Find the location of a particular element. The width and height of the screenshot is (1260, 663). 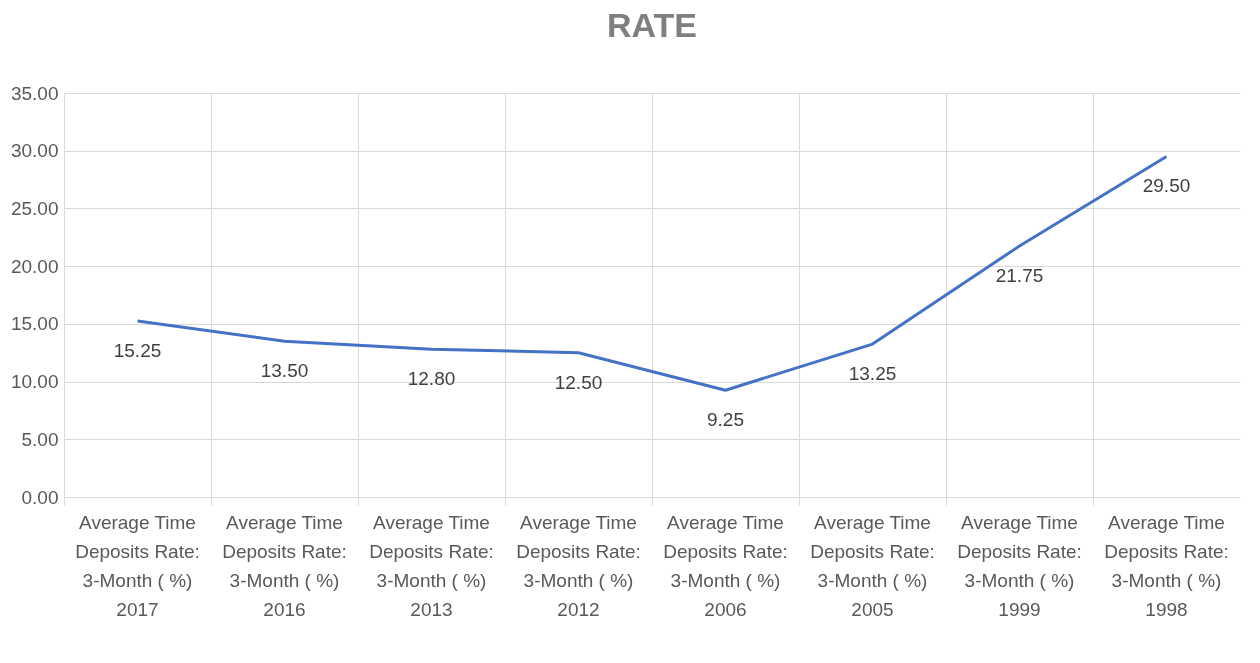

y-tick-label: 30.00 is located at coordinates (34, 151).